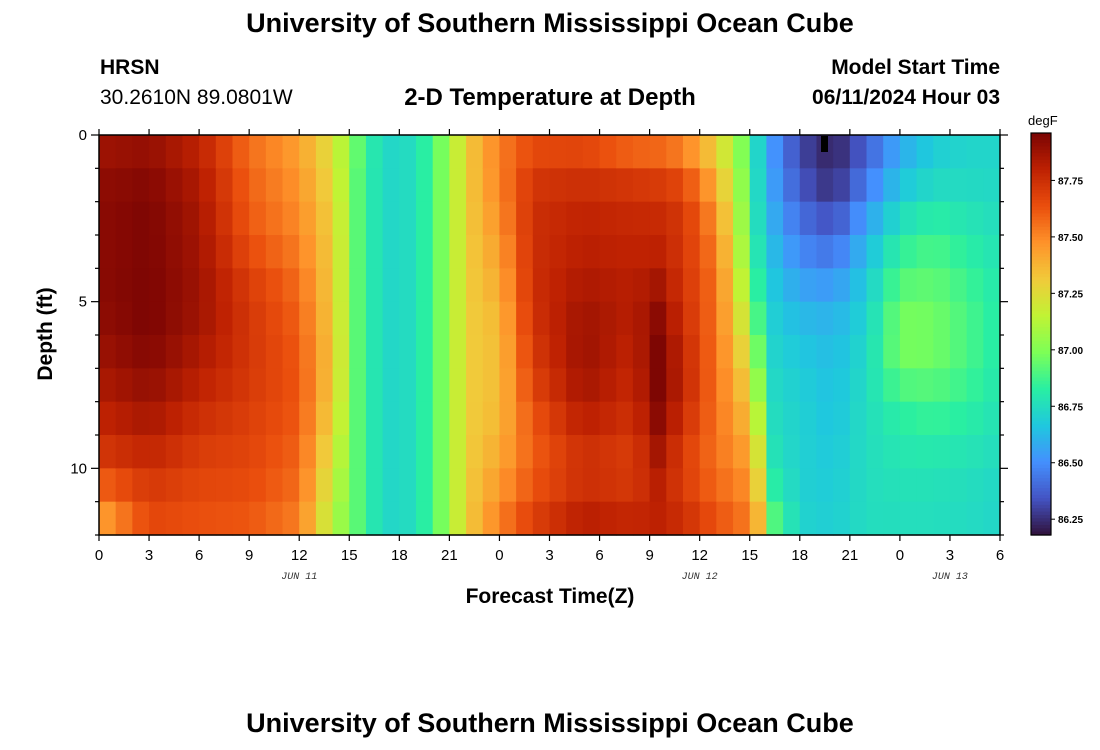  I want to click on x-tick-label: 12, so click(299, 555).